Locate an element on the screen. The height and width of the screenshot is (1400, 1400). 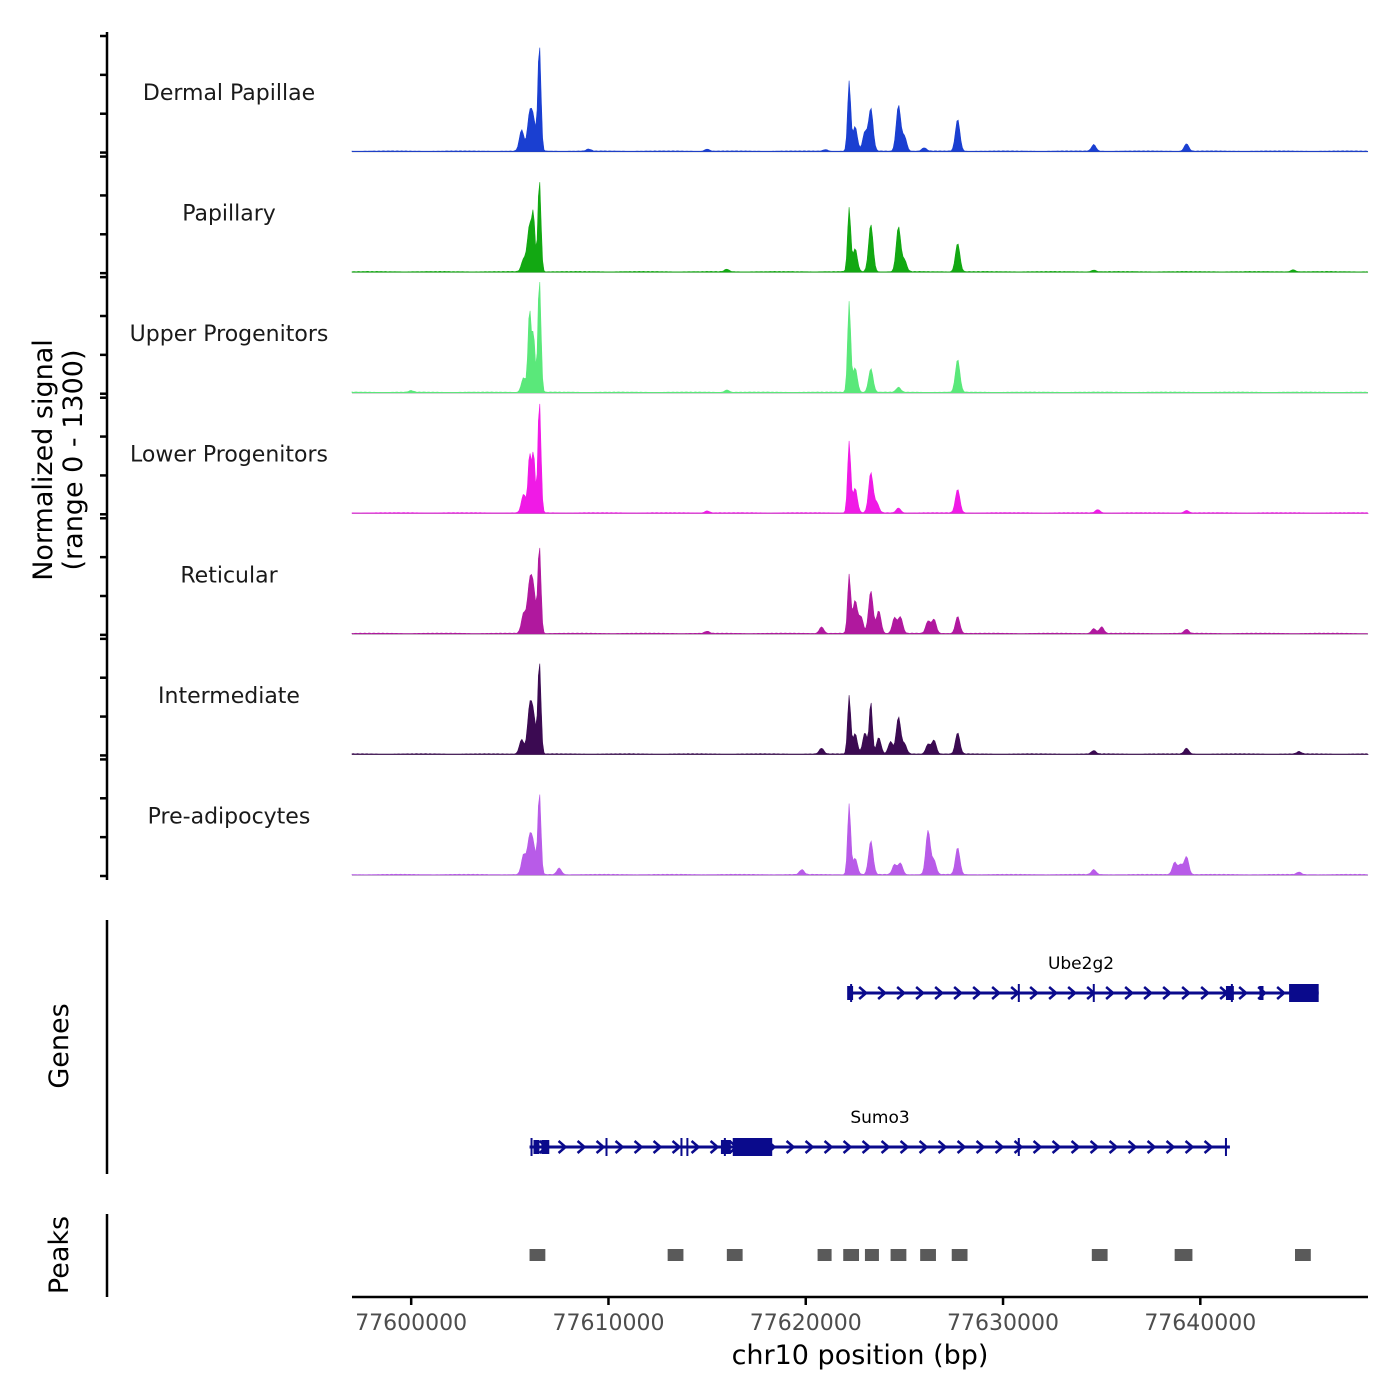
track-label: Pre-adipocytes is located at coordinates (229, 816).